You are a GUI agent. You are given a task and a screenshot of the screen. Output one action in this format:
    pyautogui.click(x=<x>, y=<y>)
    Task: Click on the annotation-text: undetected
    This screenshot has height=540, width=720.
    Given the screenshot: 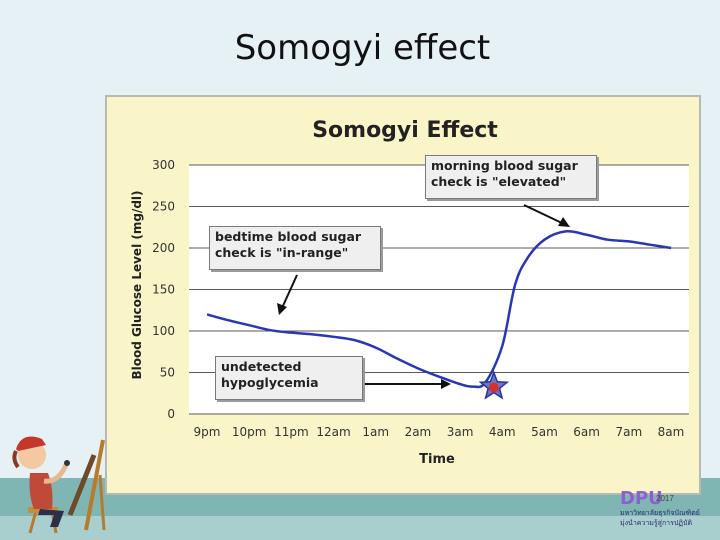 What is the action you would take?
    pyautogui.click(x=261, y=366)
    